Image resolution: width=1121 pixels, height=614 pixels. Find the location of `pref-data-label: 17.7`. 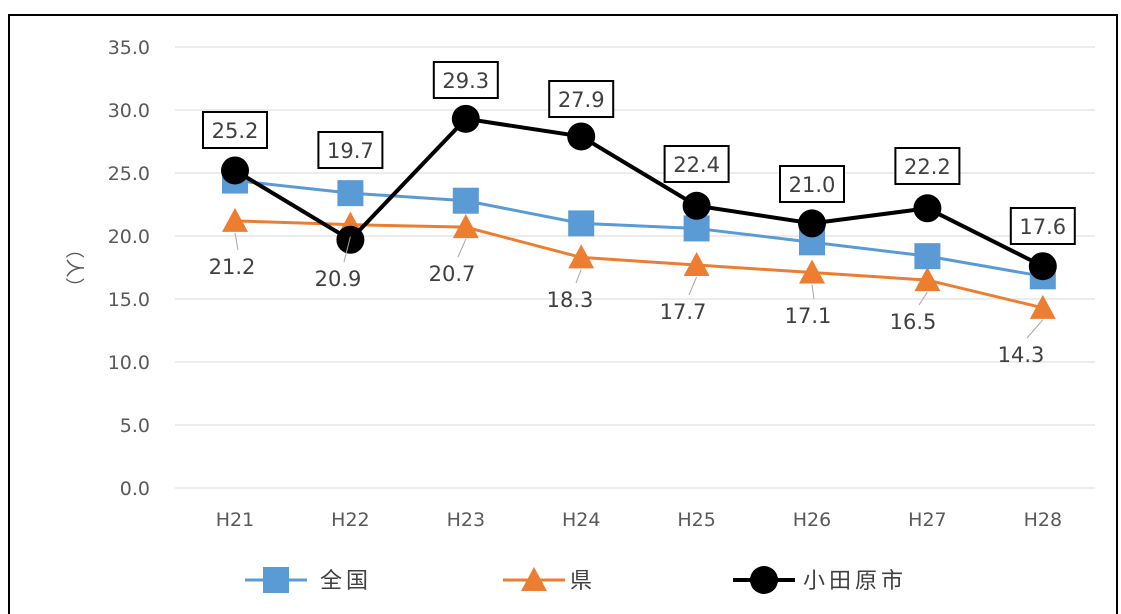

pref-data-label: 17.7 is located at coordinates (683, 312).